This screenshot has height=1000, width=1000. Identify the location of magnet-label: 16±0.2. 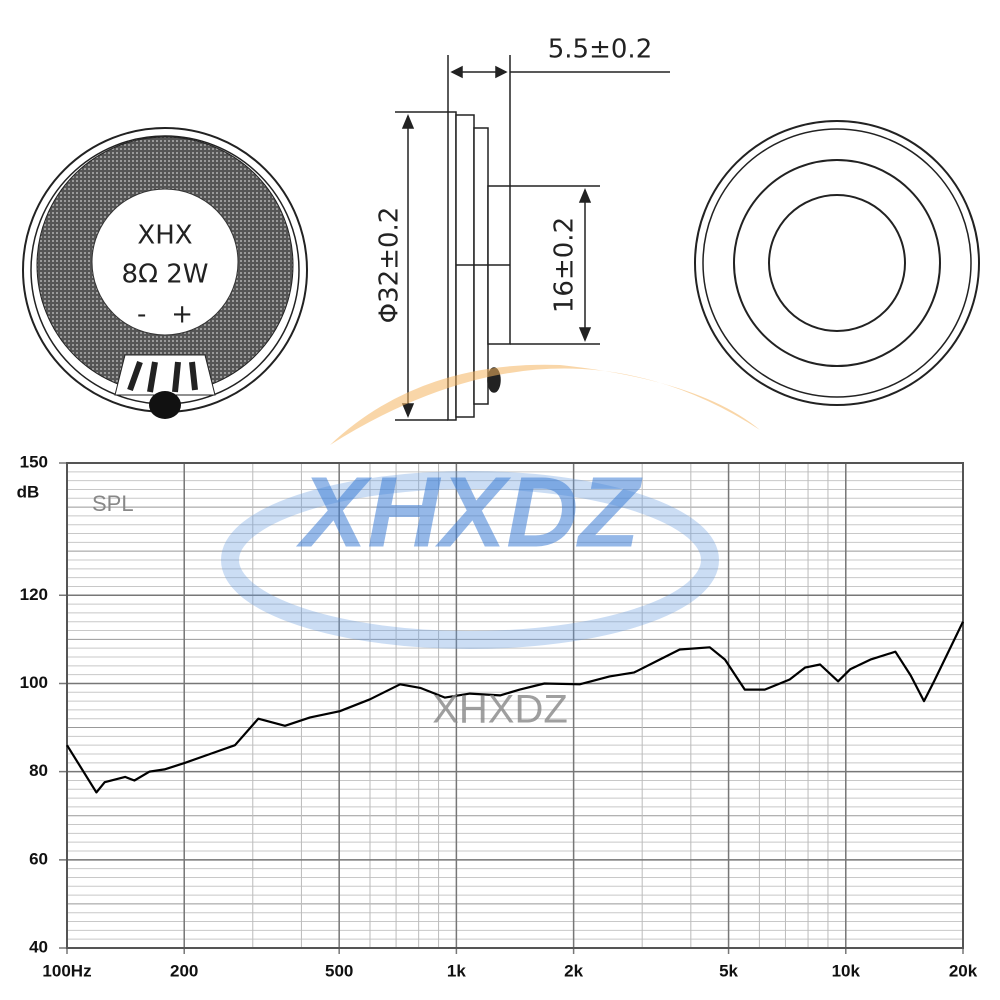
(565, 265).